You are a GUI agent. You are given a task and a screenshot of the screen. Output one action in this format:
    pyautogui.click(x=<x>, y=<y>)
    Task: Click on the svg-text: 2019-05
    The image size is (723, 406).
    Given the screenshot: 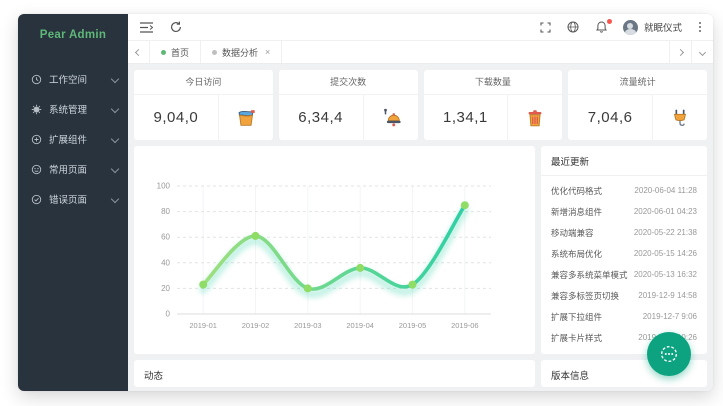 What is the action you would take?
    pyautogui.click(x=413, y=325)
    